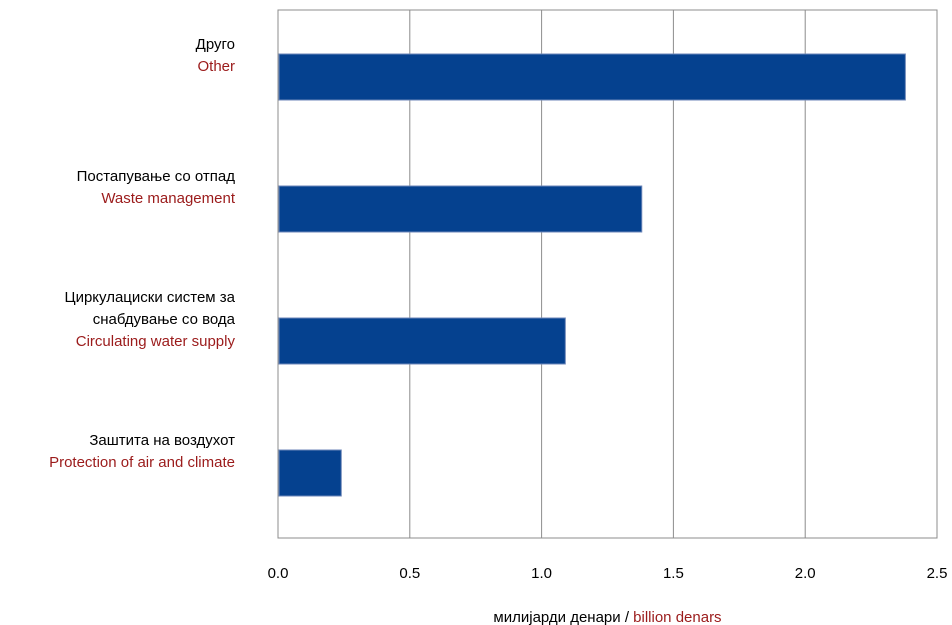 This screenshot has height=625, width=952. I want to click on x-axis-label-mk: милијарди денари /, so click(563, 617).